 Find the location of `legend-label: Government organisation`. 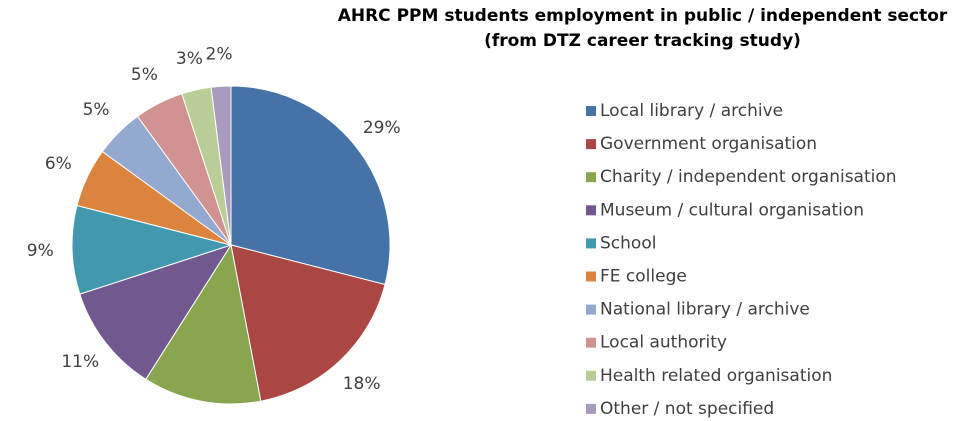

legend-label: Government organisation is located at coordinates (708, 144).